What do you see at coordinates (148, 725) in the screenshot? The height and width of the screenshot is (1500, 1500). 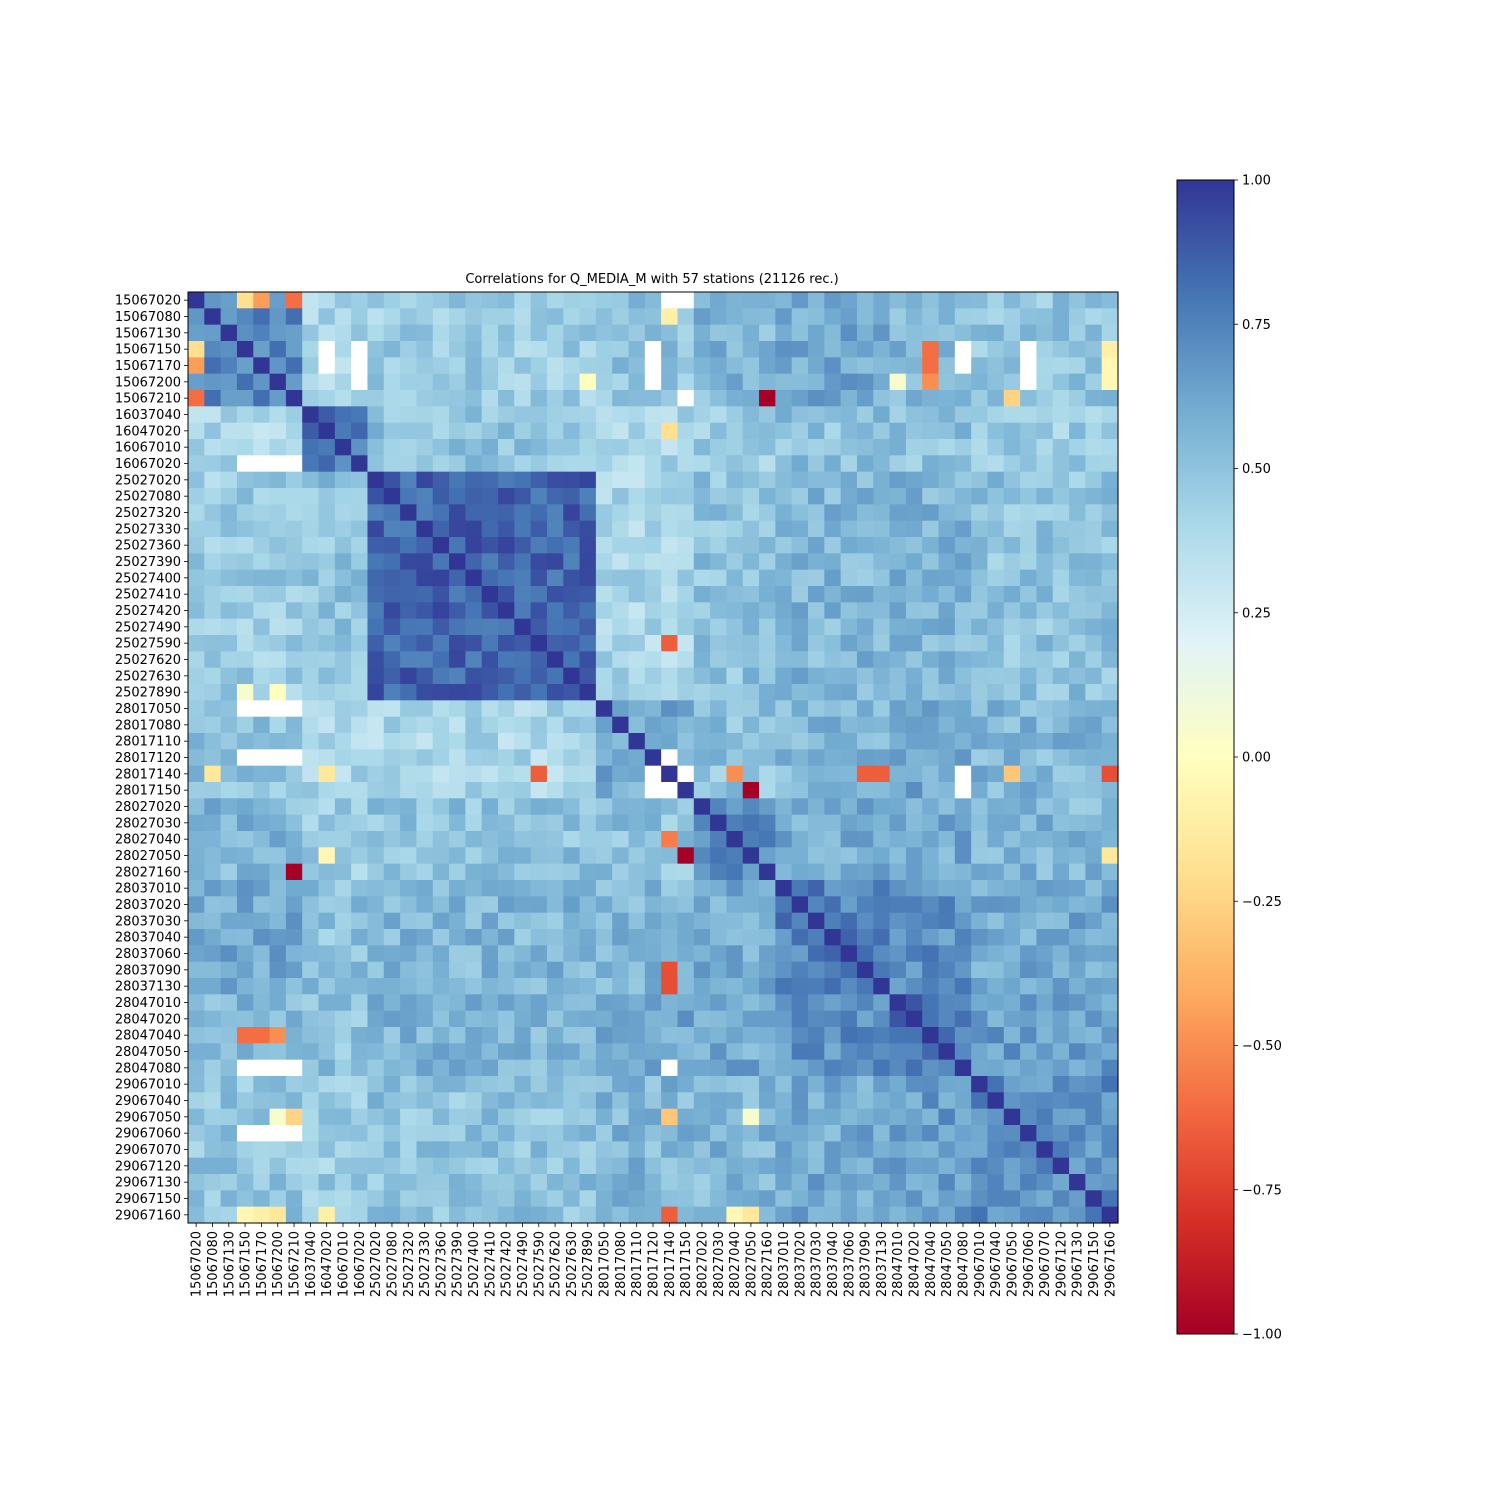 I see `y-tick-label: 28017080` at bounding box center [148, 725].